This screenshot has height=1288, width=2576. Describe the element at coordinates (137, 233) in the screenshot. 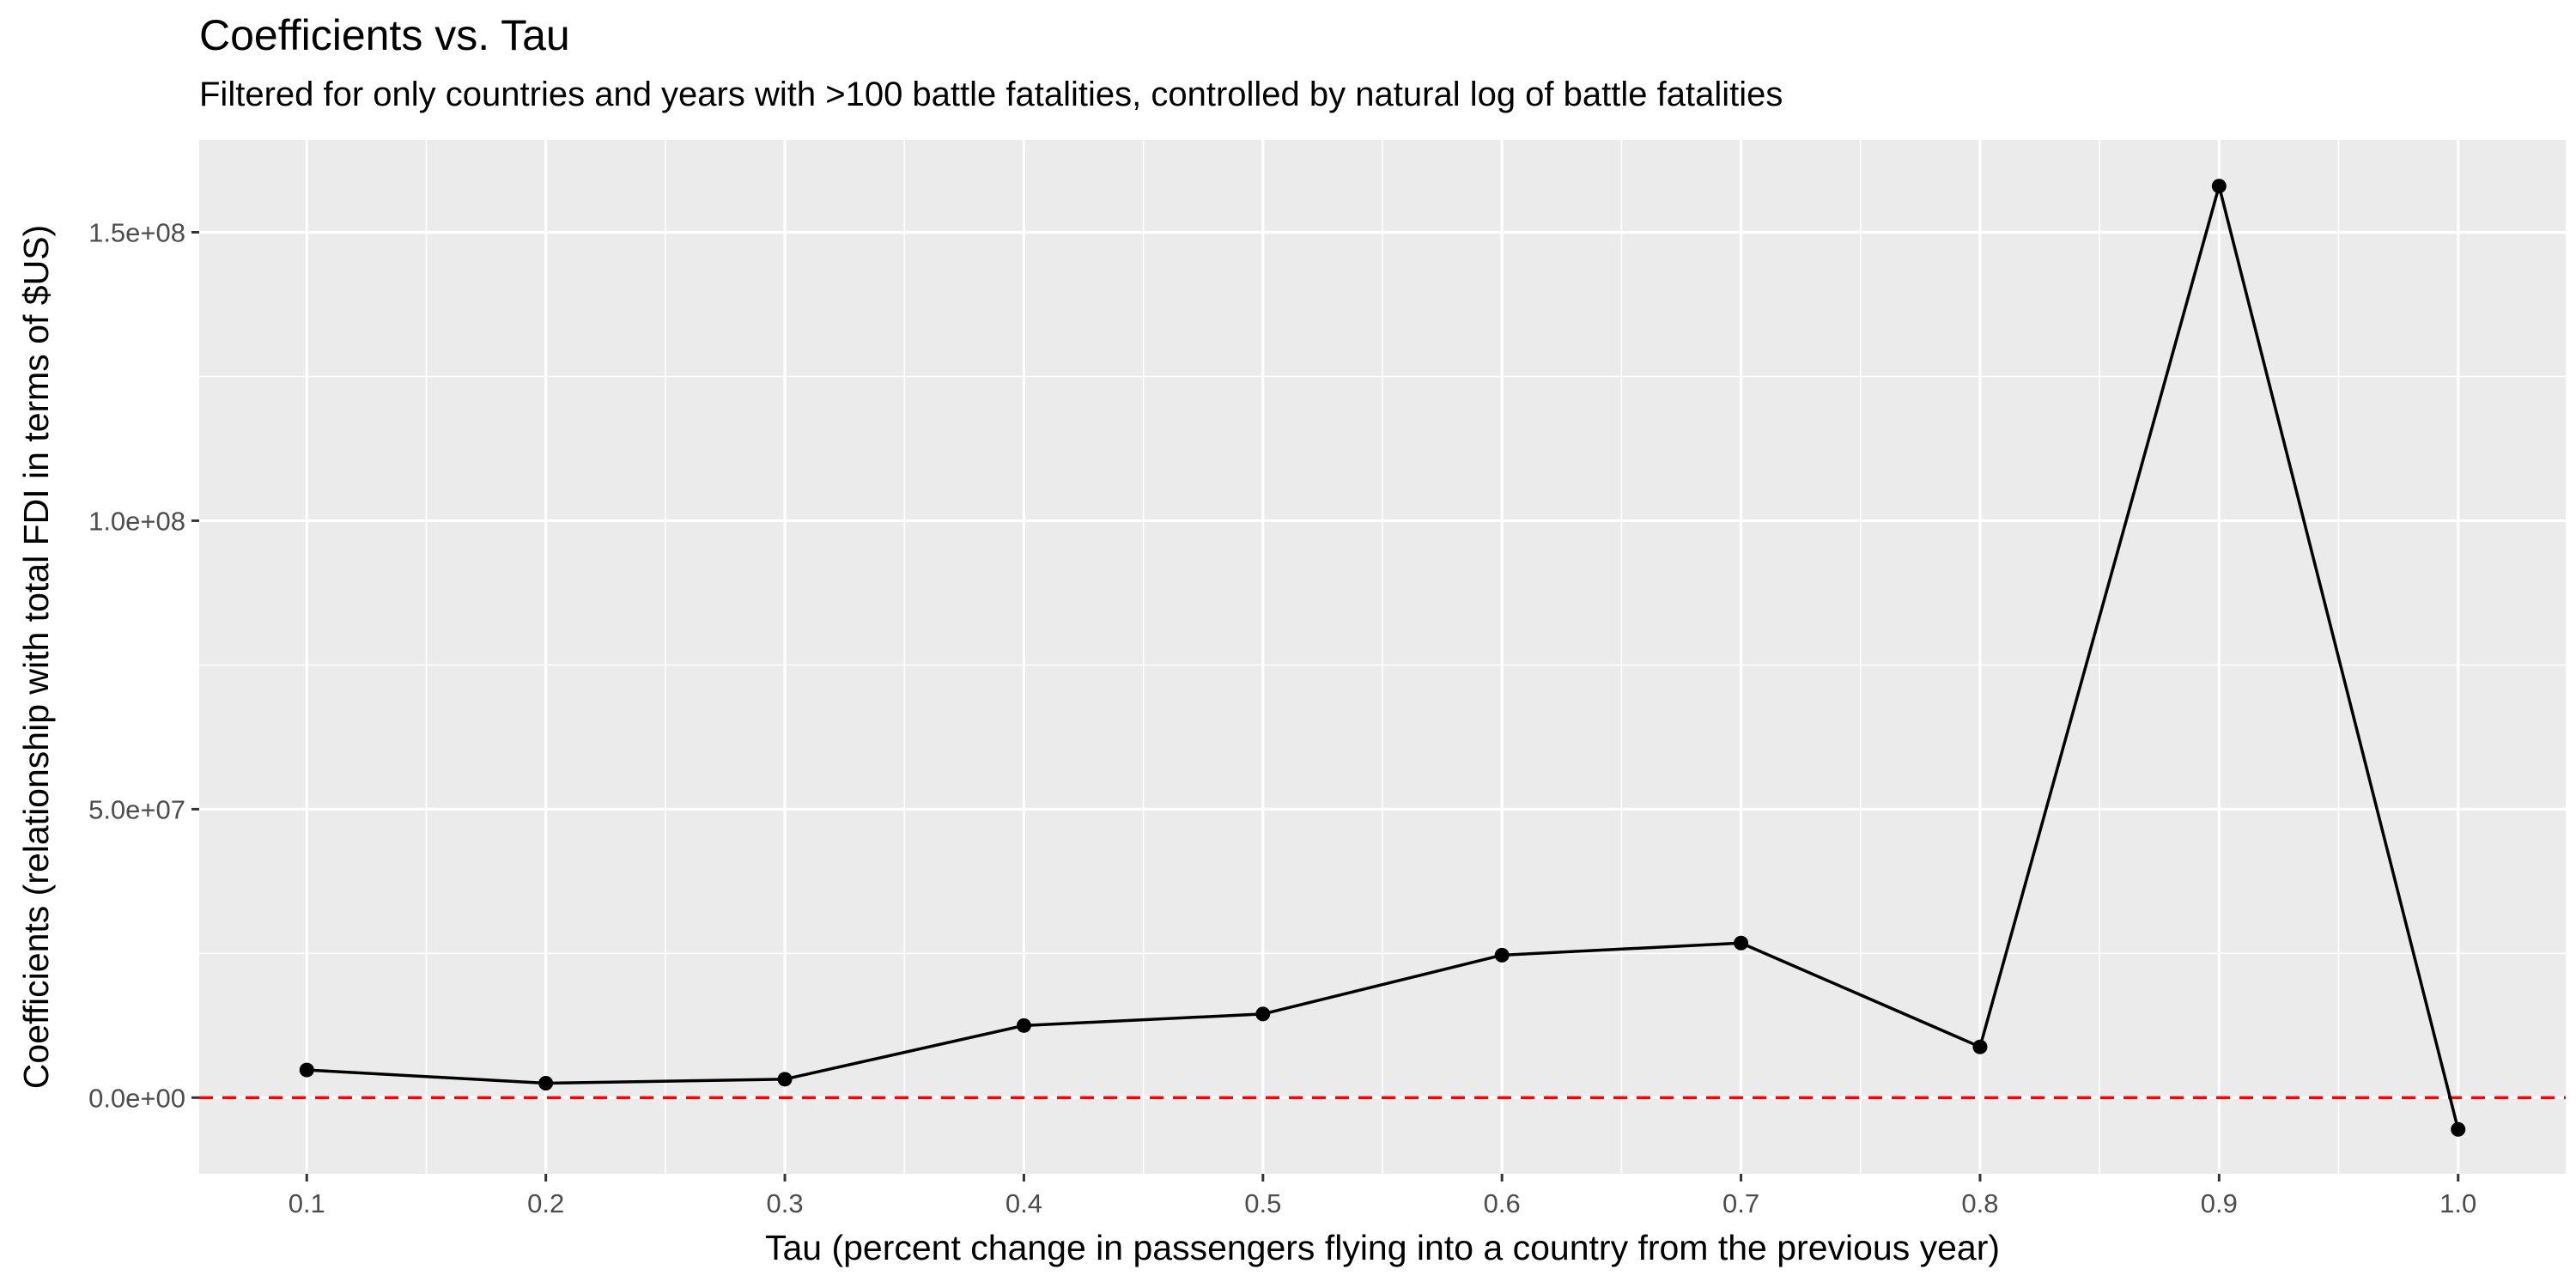

I see `y-tick-label: 1.5e+08` at that location.